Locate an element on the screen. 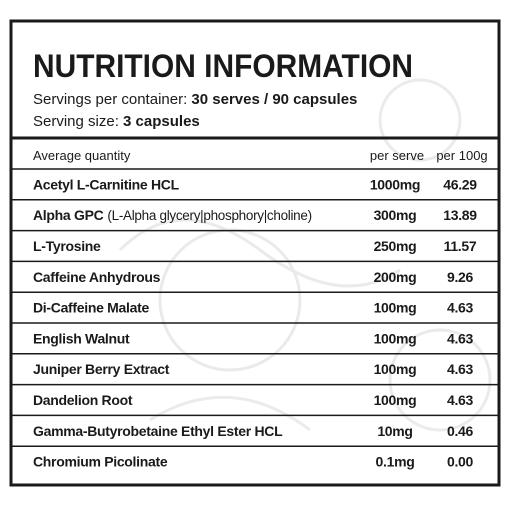 Image resolution: width=512 pixels, height=512 pixels. per-100g: 13.89 is located at coordinates (460, 215).